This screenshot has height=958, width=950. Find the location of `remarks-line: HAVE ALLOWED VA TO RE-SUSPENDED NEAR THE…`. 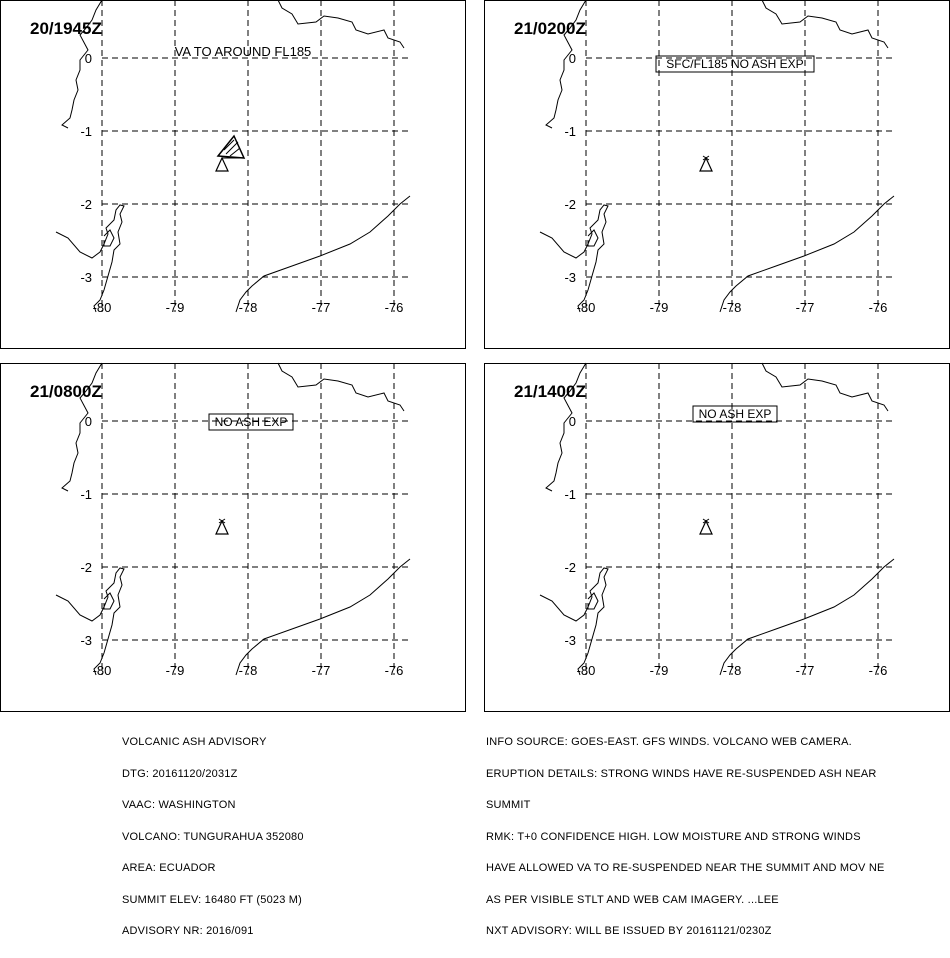

remarks-line: HAVE ALLOWED VA TO RE-SUSPENDED NEAR THE… is located at coordinates (685, 868).